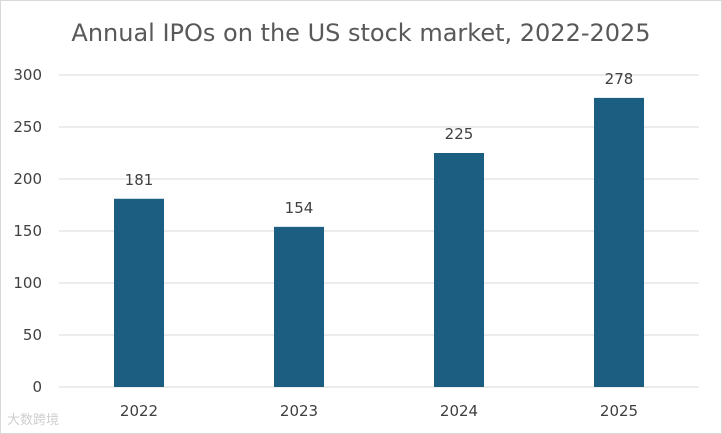 This screenshot has height=434, width=722. What do you see at coordinates (299, 411) in the screenshot?
I see `x-tick-label: 2023` at bounding box center [299, 411].